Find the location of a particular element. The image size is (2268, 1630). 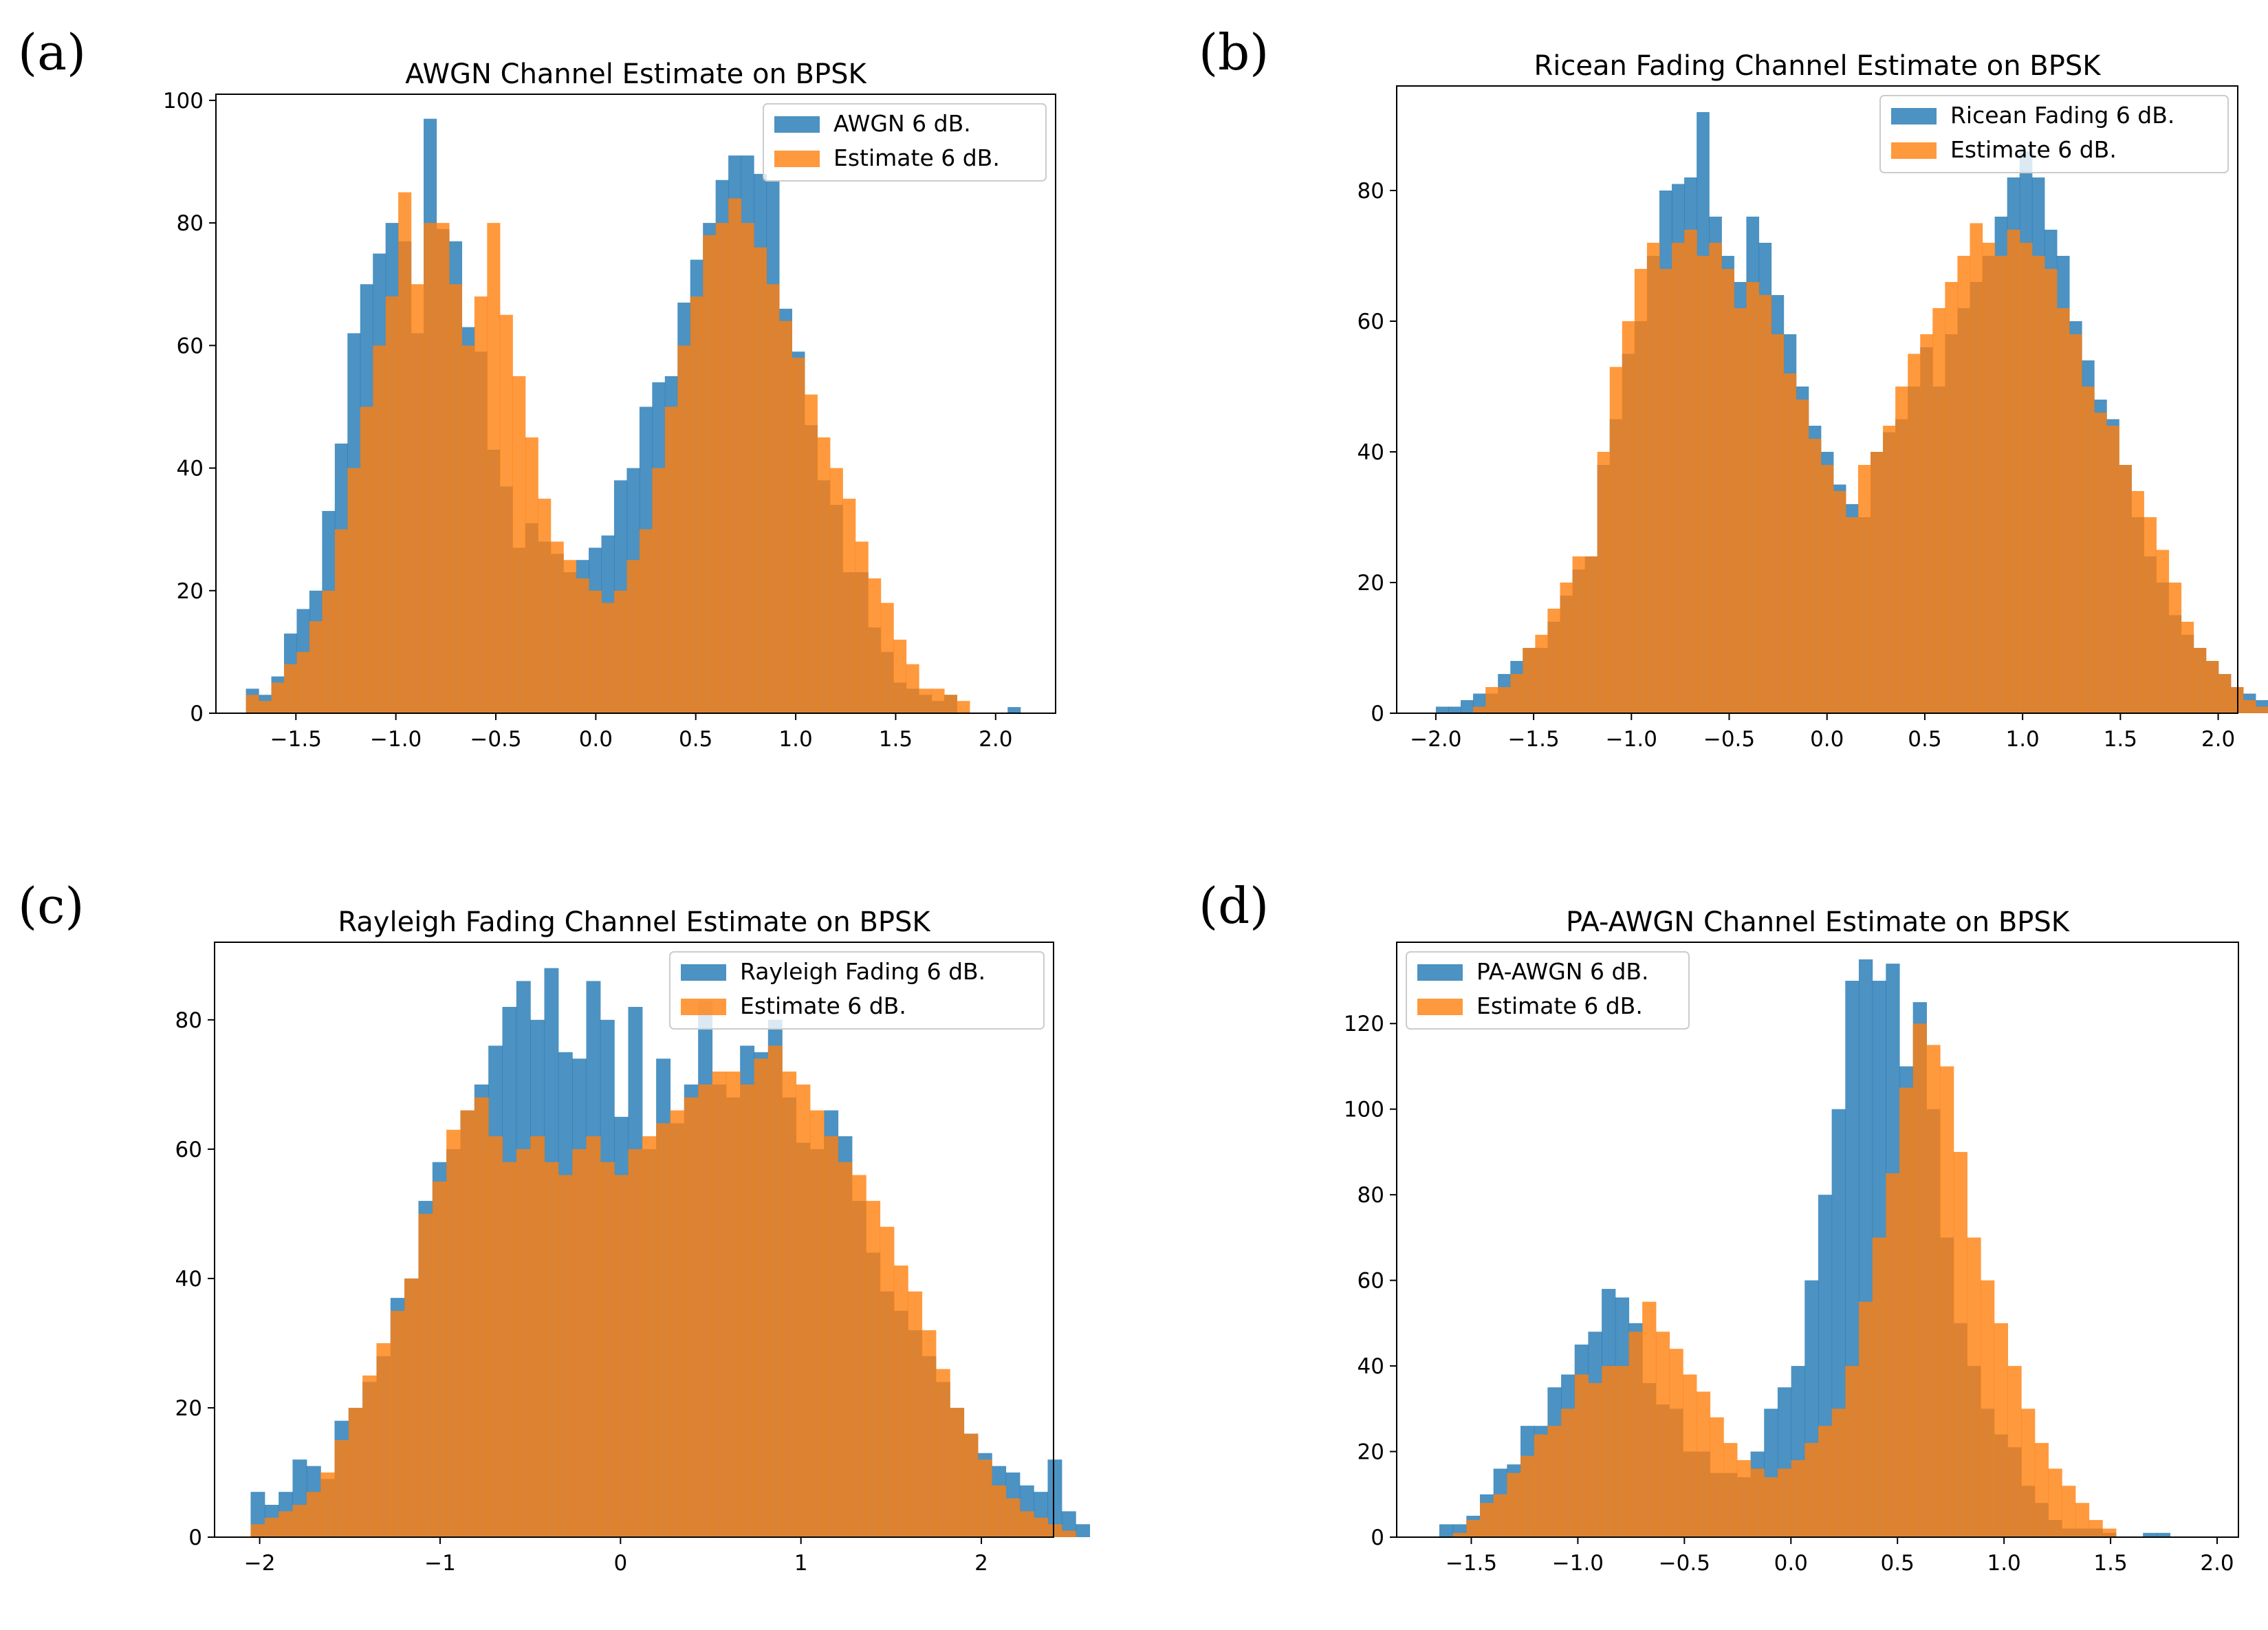

y-tick-label: 80 is located at coordinates (1370, 191).